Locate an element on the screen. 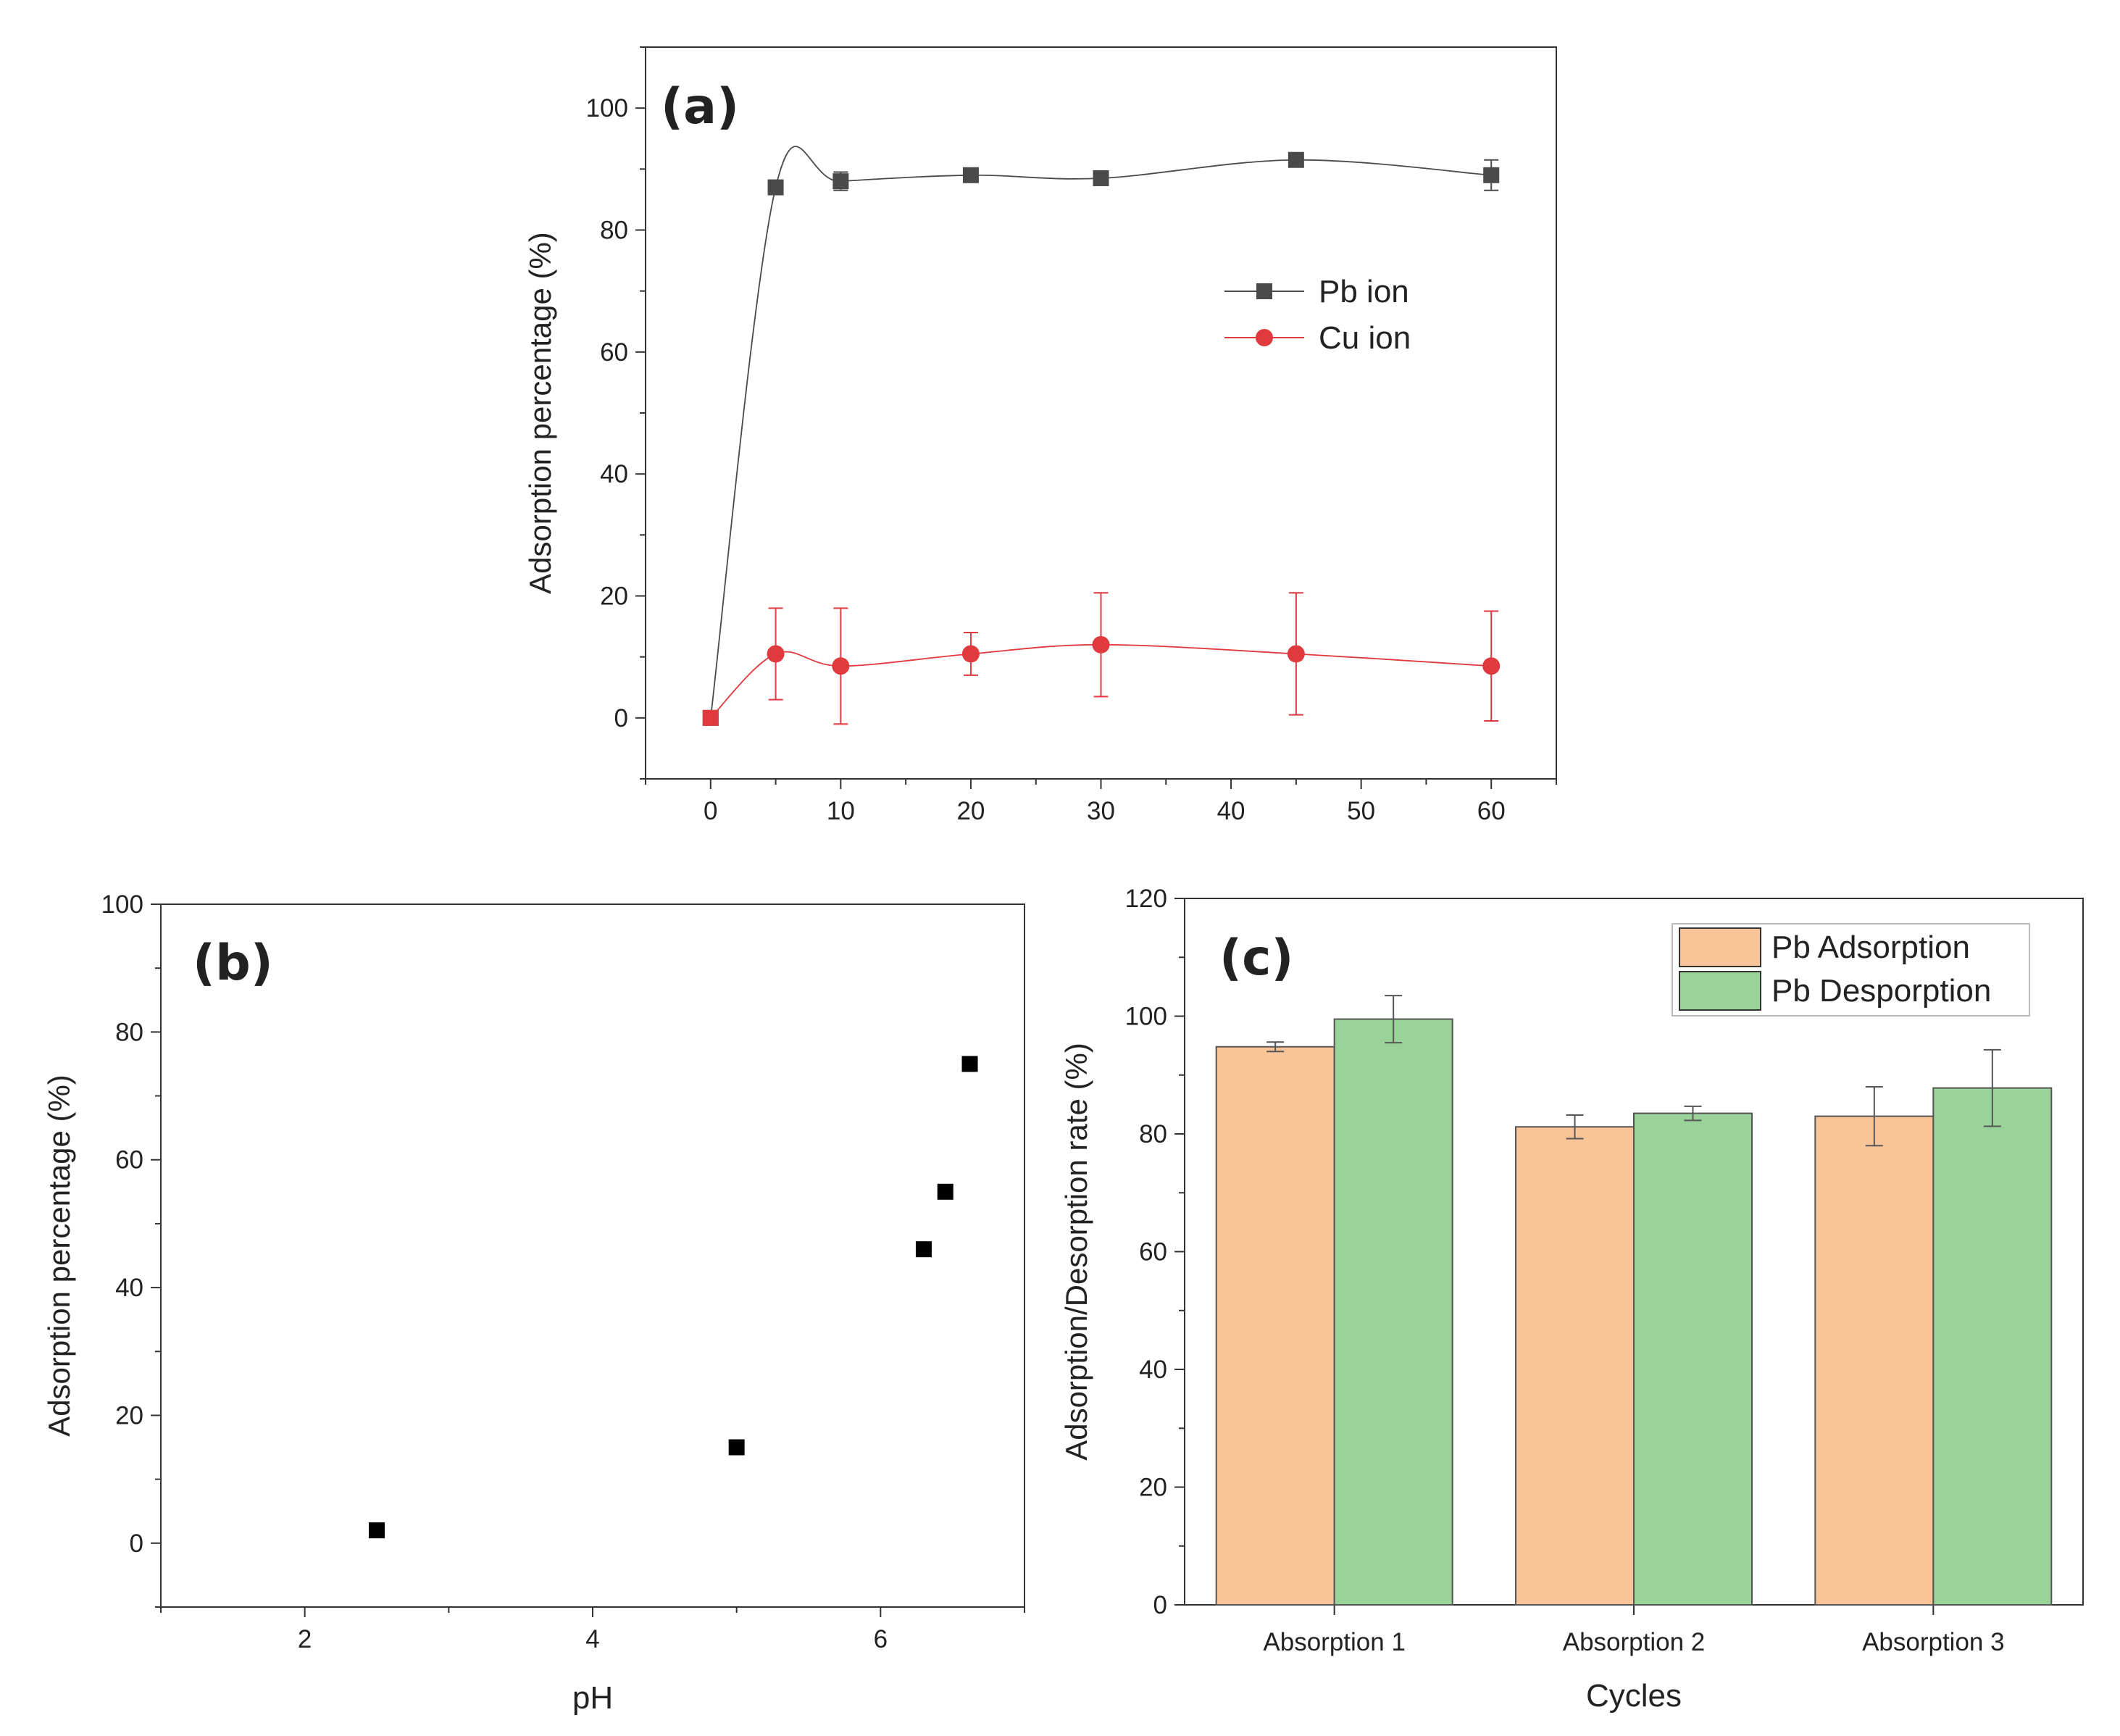 The height and width of the screenshot is (1736, 2120). data-point-origin is located at coordinates (710, 717).